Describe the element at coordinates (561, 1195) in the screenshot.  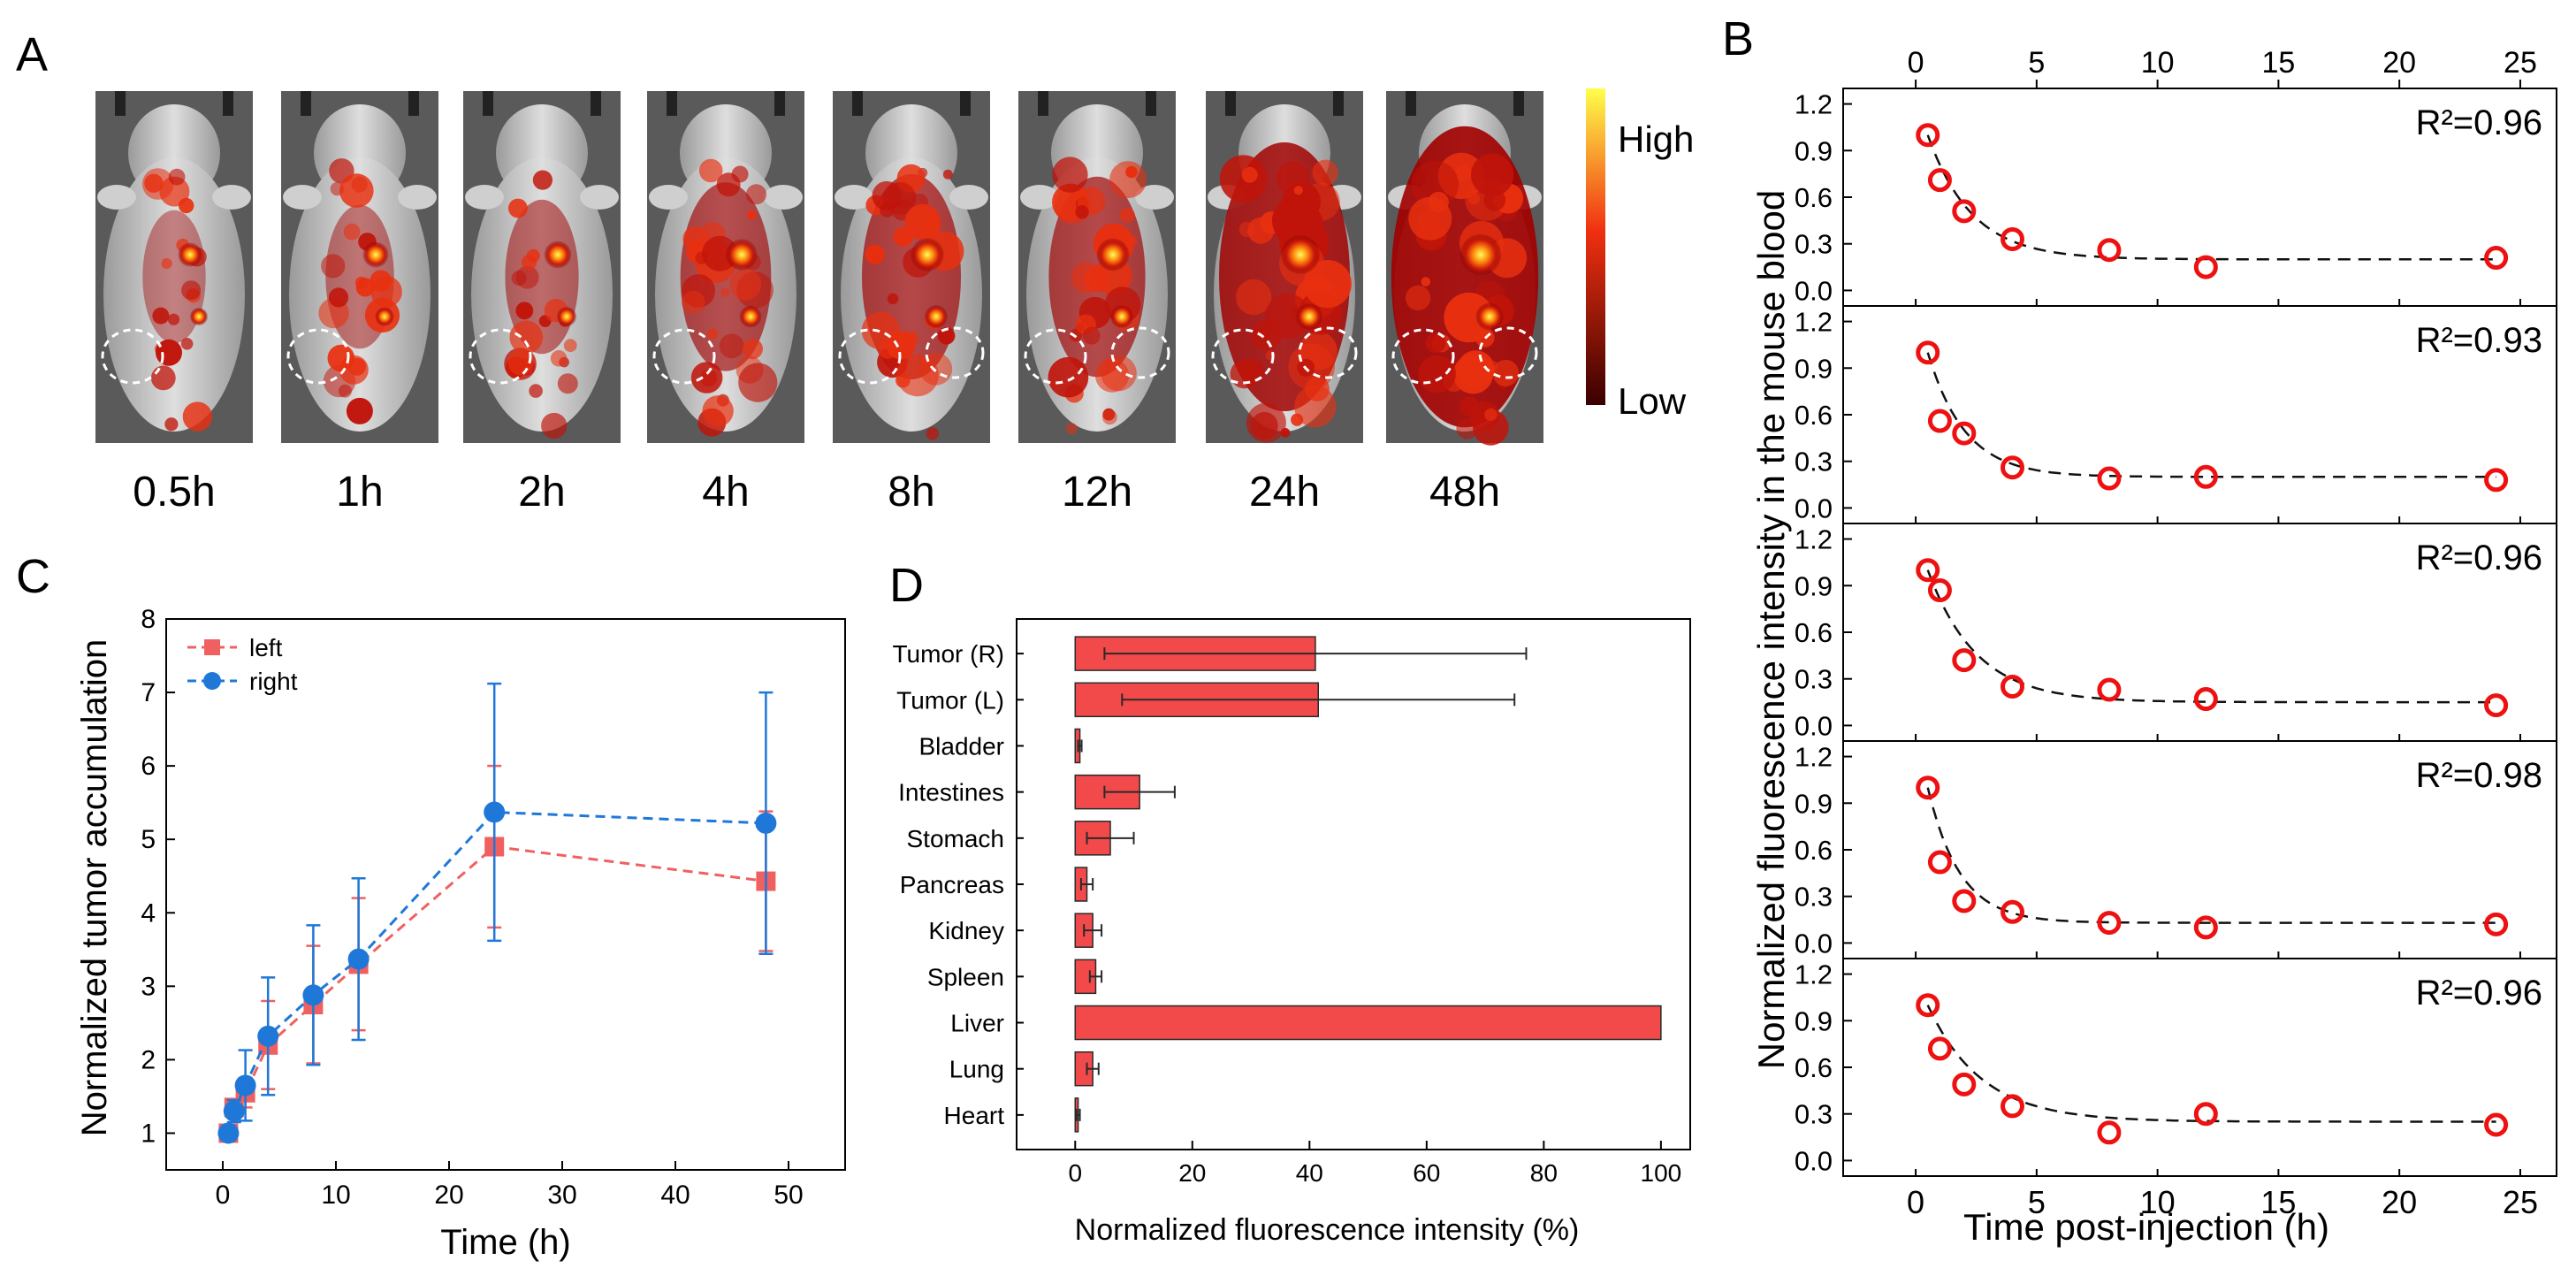
I see `x-tick-label: 30` at that location.